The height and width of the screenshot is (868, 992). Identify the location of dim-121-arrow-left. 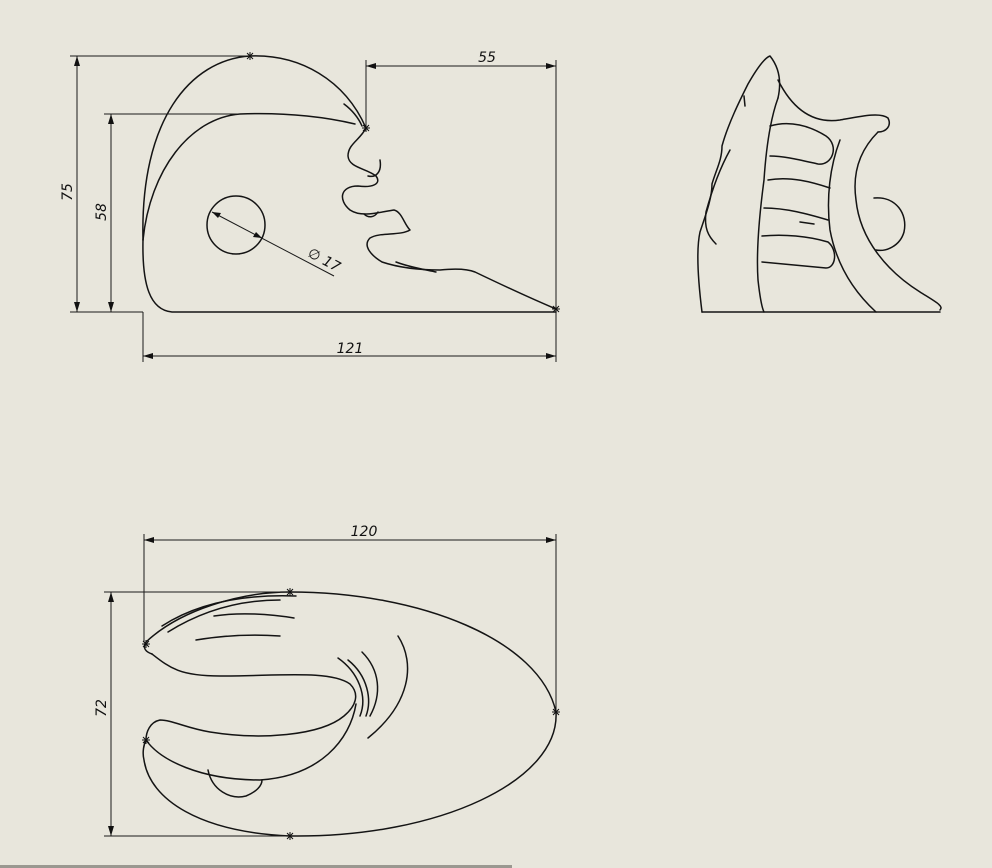
(148, 356).